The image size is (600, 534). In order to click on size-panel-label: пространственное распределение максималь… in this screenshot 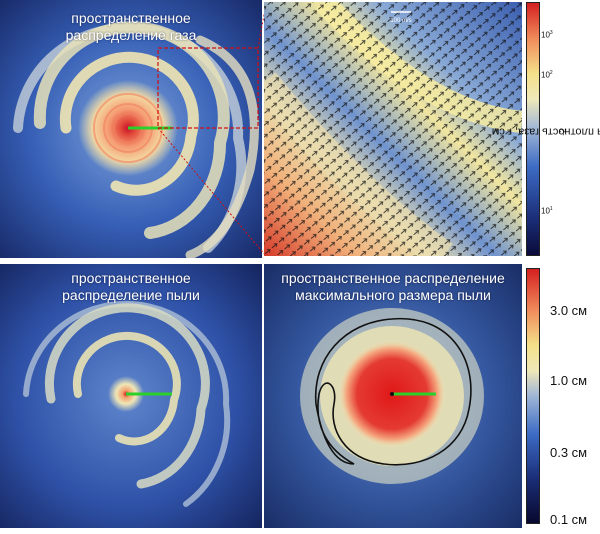, I will do `click(393, 286)`.